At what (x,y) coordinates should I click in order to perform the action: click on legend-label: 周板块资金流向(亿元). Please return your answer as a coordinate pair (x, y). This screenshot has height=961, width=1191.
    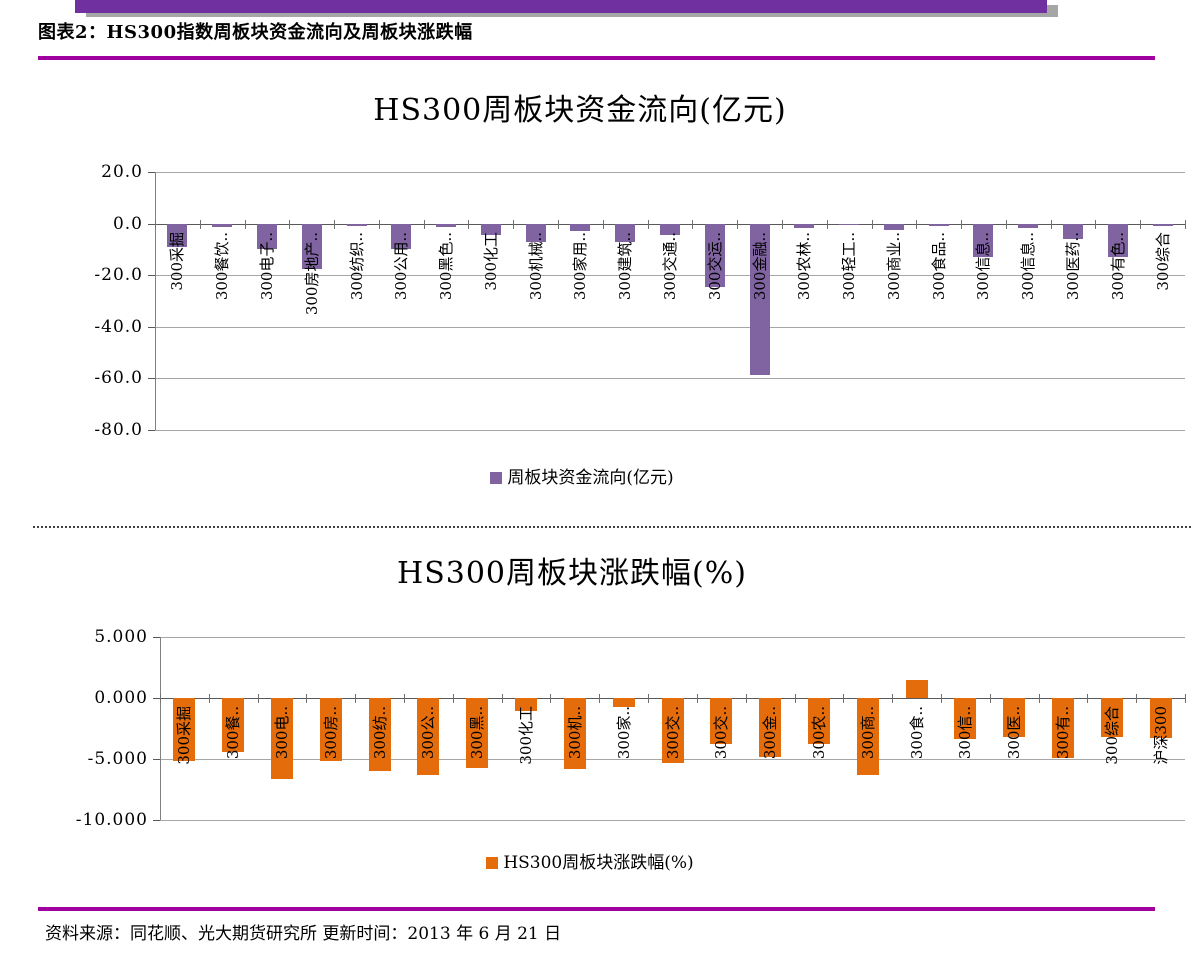
    Looking at the image, I should click on (590, 478).